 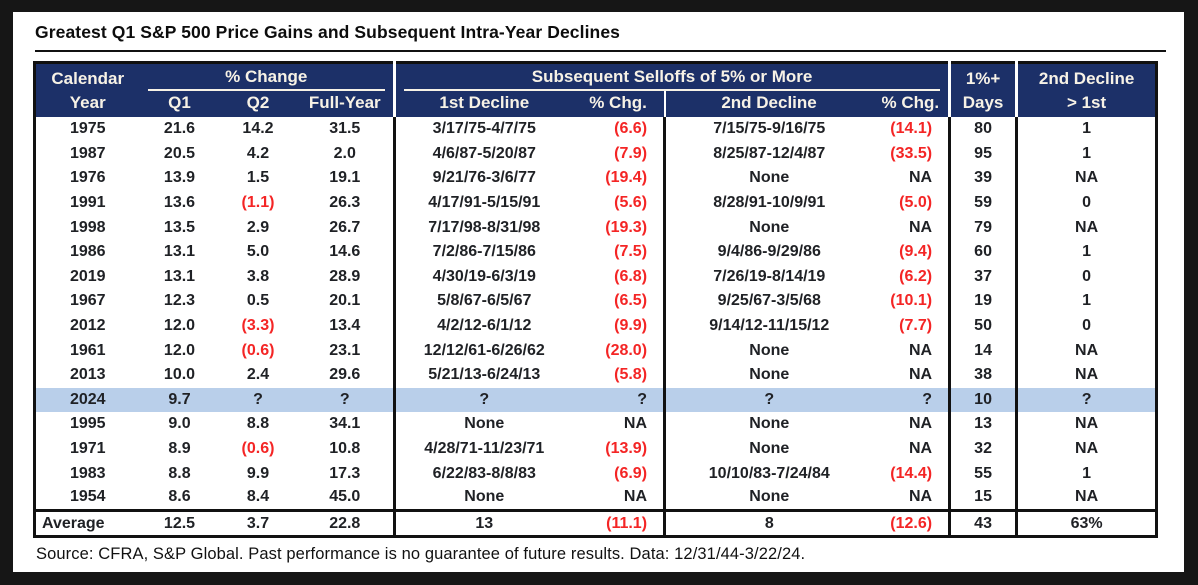 I want to click on cell-first-decline-pct-chg: ?, so click(x=618, y=400).